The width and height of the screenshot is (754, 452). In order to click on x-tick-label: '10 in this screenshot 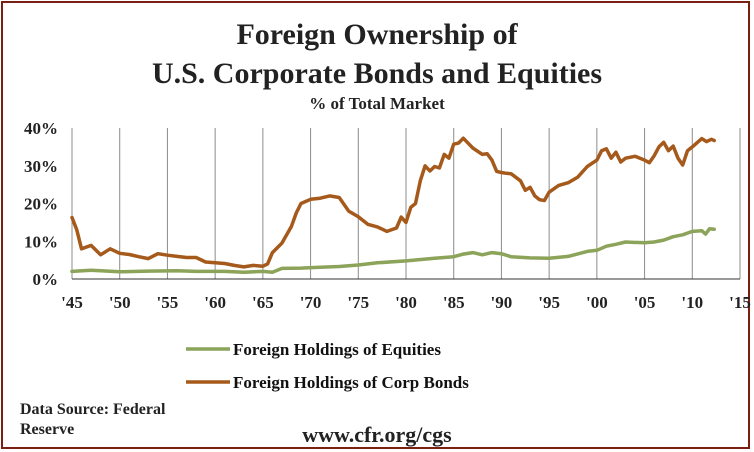, I will do `click(692, 302)`.